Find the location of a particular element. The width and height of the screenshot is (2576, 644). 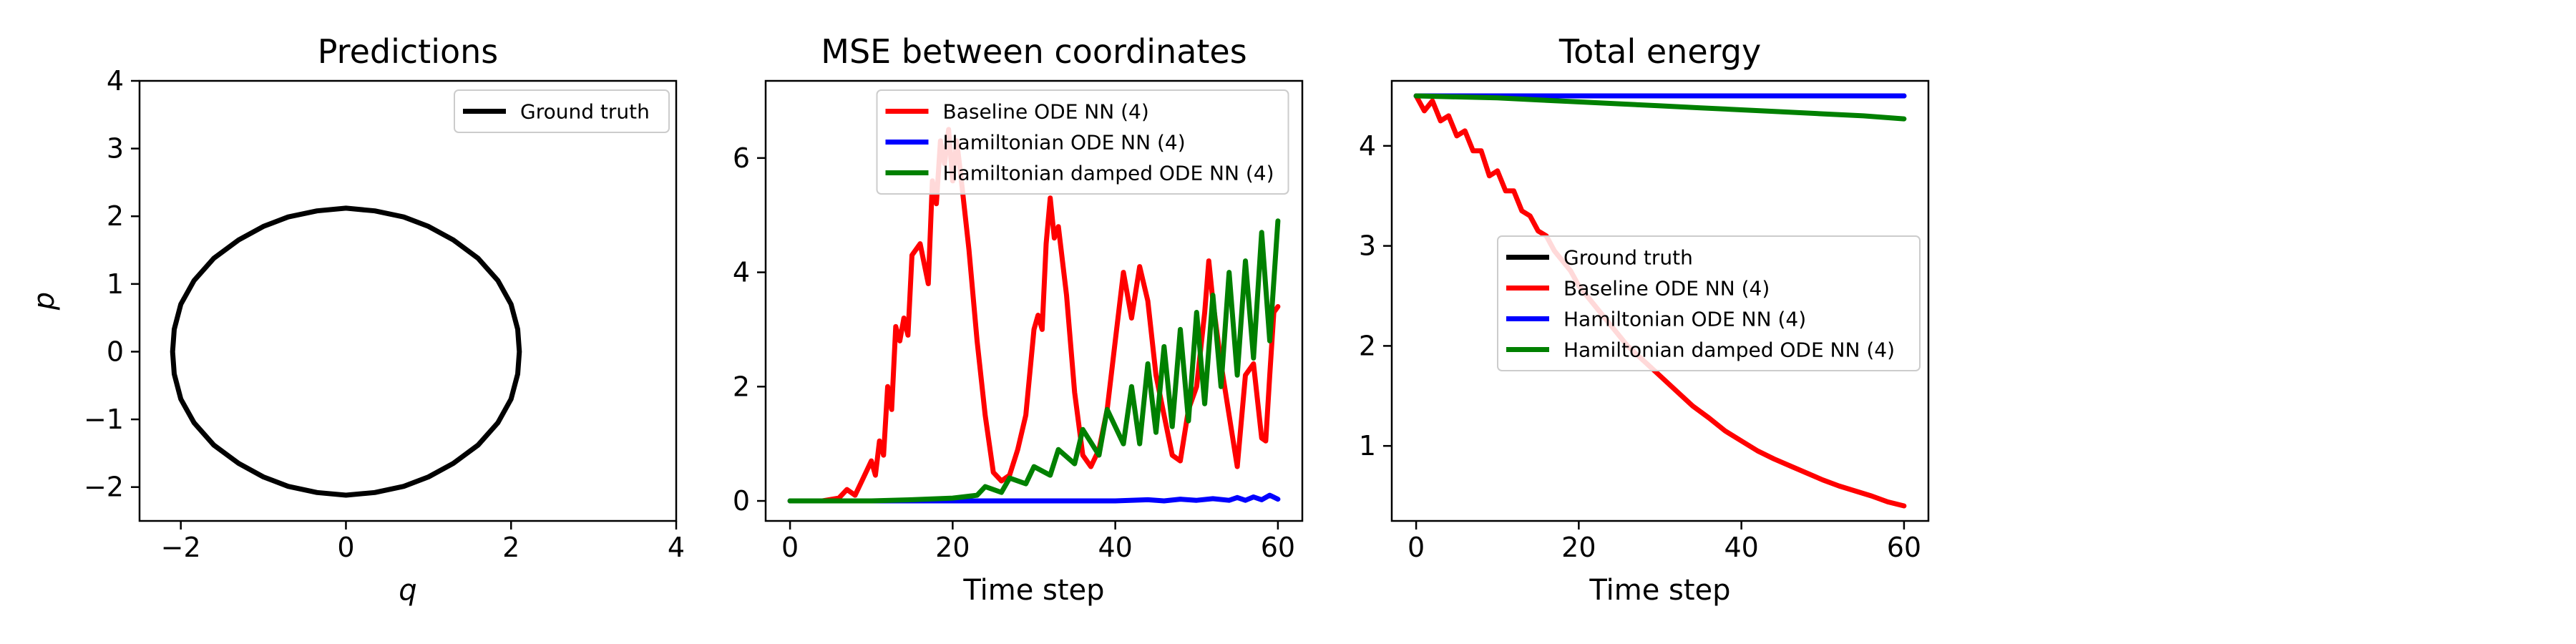

legend: Ground truth is located at coordinates (562, 111).